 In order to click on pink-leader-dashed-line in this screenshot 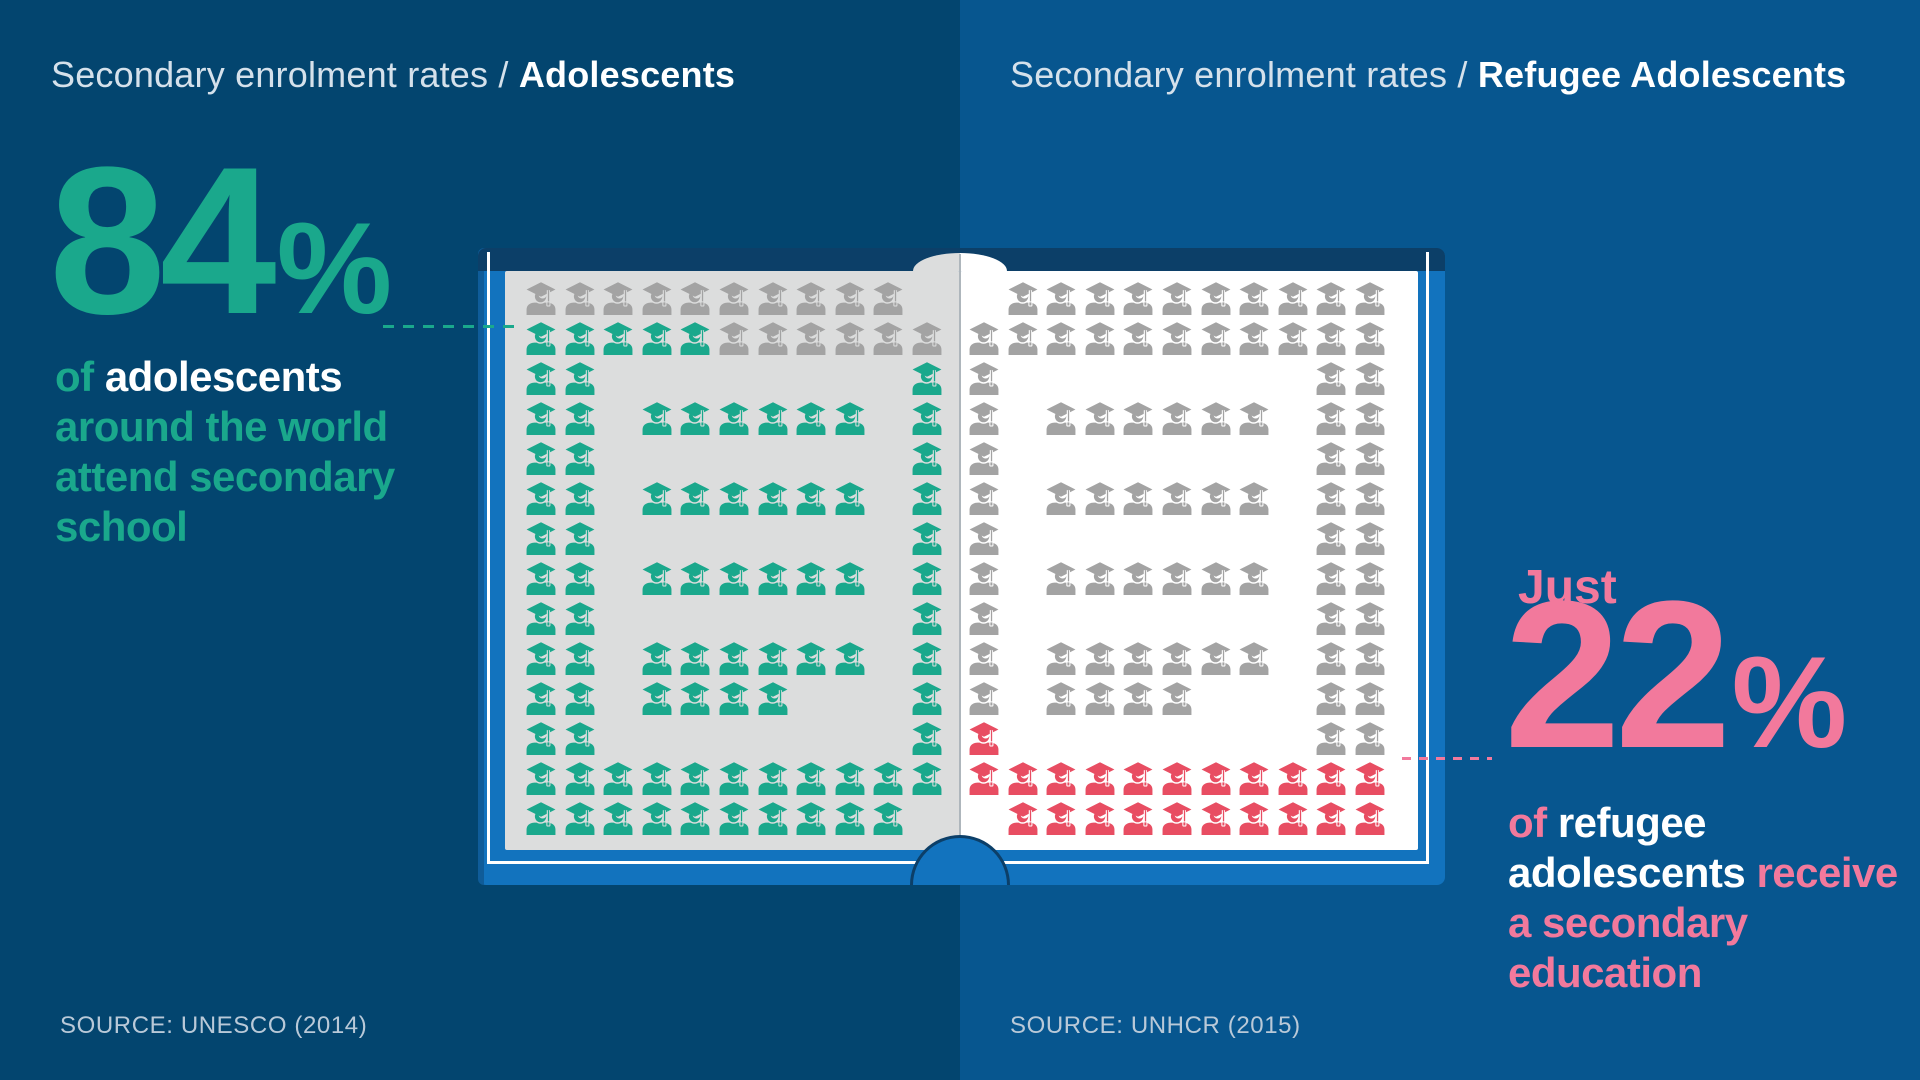, I will do `click(1447, 758)`.